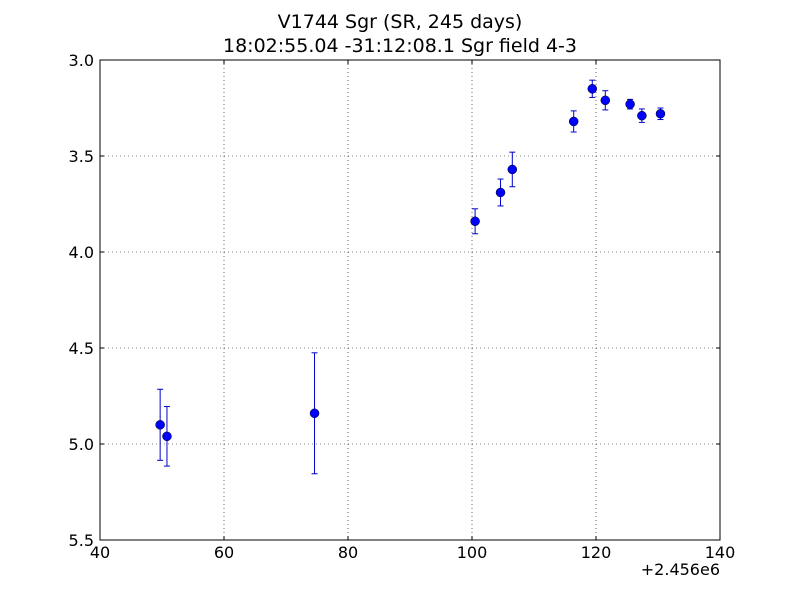 This screenshot has height=600, width=800. I want to click on x-tick-label: 80, so click(348, 552).